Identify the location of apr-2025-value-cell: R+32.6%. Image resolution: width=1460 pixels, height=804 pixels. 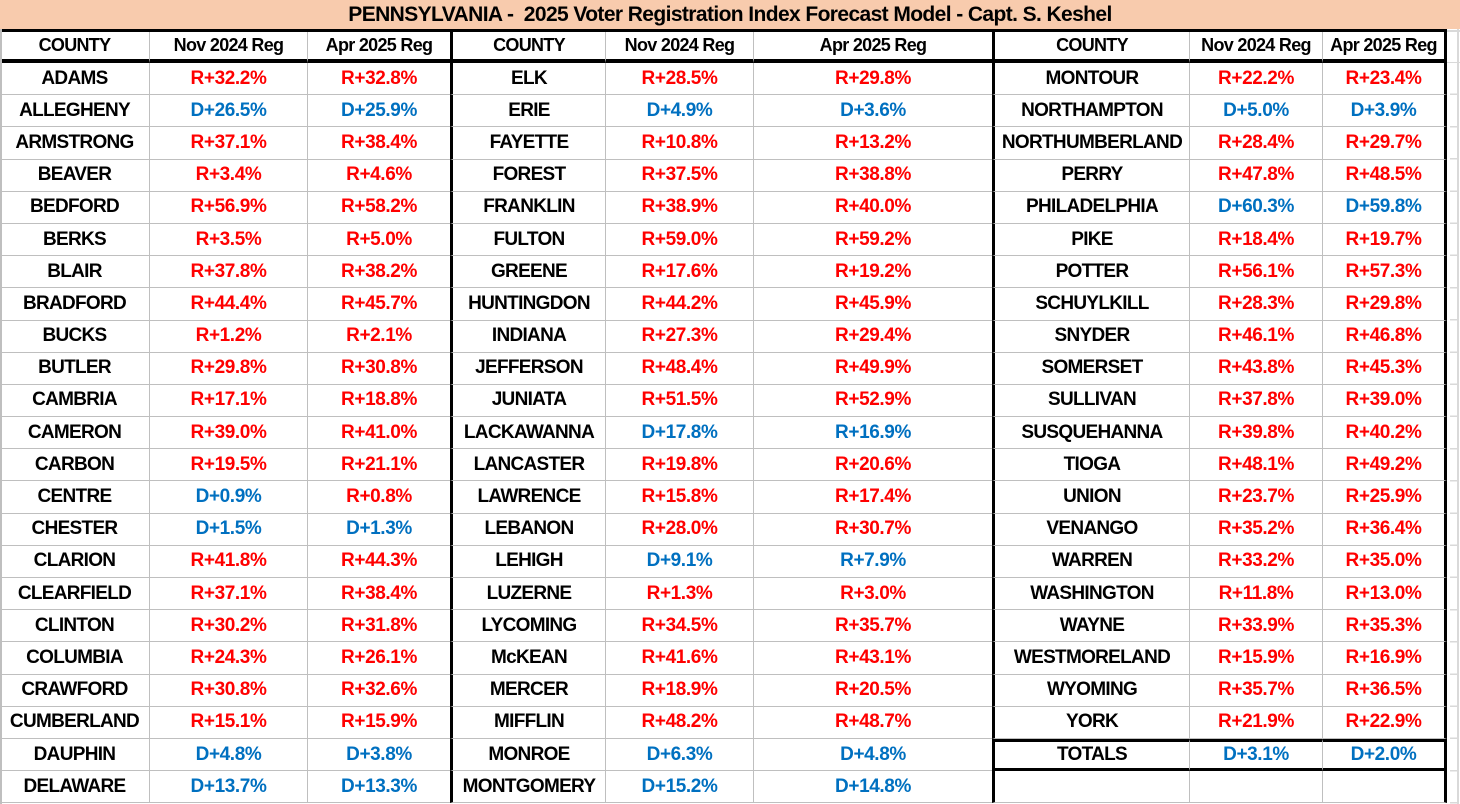
(379, 690).